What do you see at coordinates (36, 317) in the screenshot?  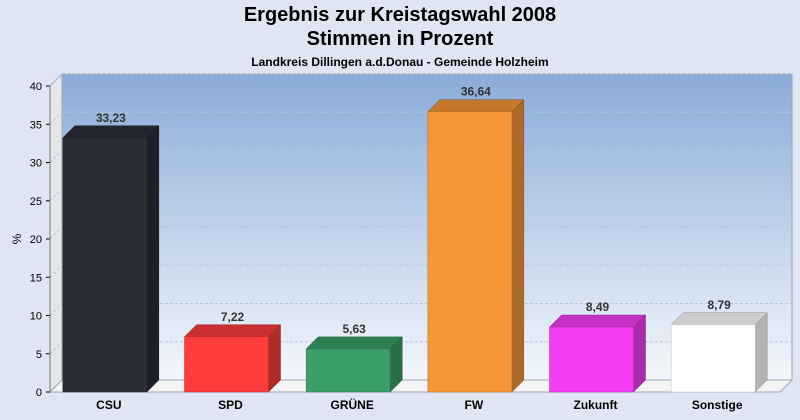 I see `y-tick-label: 10` at bounding box center [36, 317].